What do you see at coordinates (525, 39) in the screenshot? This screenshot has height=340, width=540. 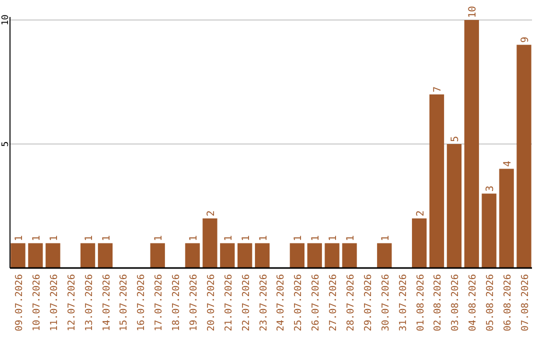 I see `data-label: 9` at bounding box center [525, 39].